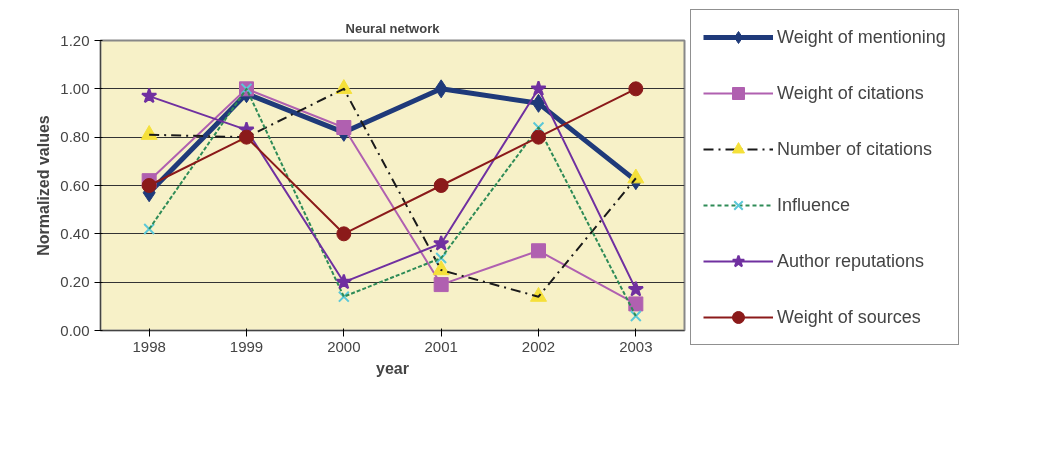 This screenshot has width=1046, height=463. I want to click on legend-label: Author reputations, so click(851, 261).